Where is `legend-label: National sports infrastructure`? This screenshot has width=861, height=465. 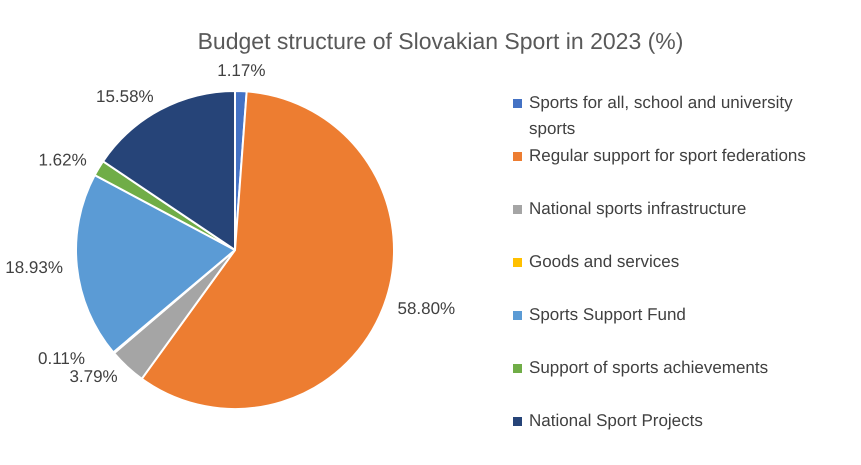
legend-label: National sports infrastructure is located at coordinates (637, 209).